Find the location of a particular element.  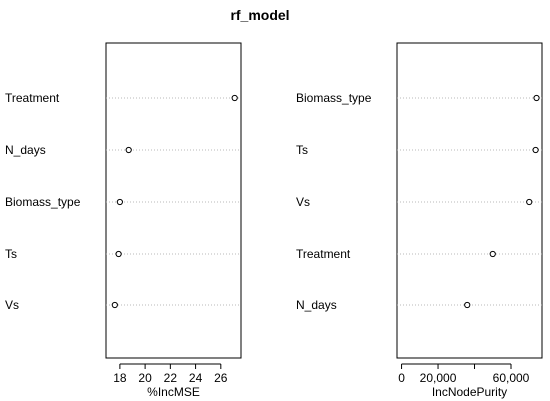

chart-title: rf_model is located at coordinates (259, 15).